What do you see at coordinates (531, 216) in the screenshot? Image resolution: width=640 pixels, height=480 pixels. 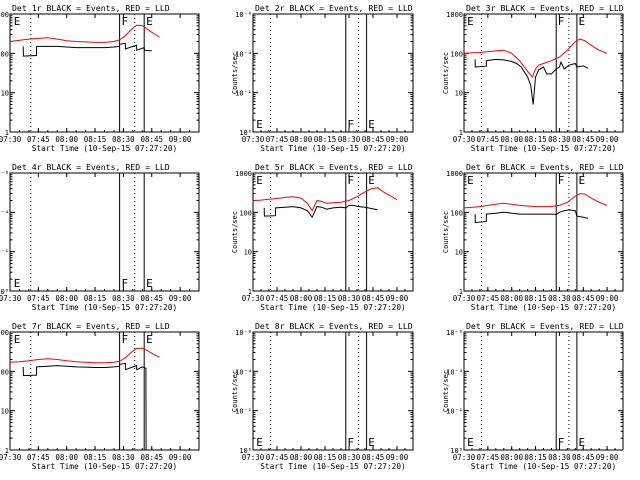 I see `events-series-line` at bounding box center [531, 216].